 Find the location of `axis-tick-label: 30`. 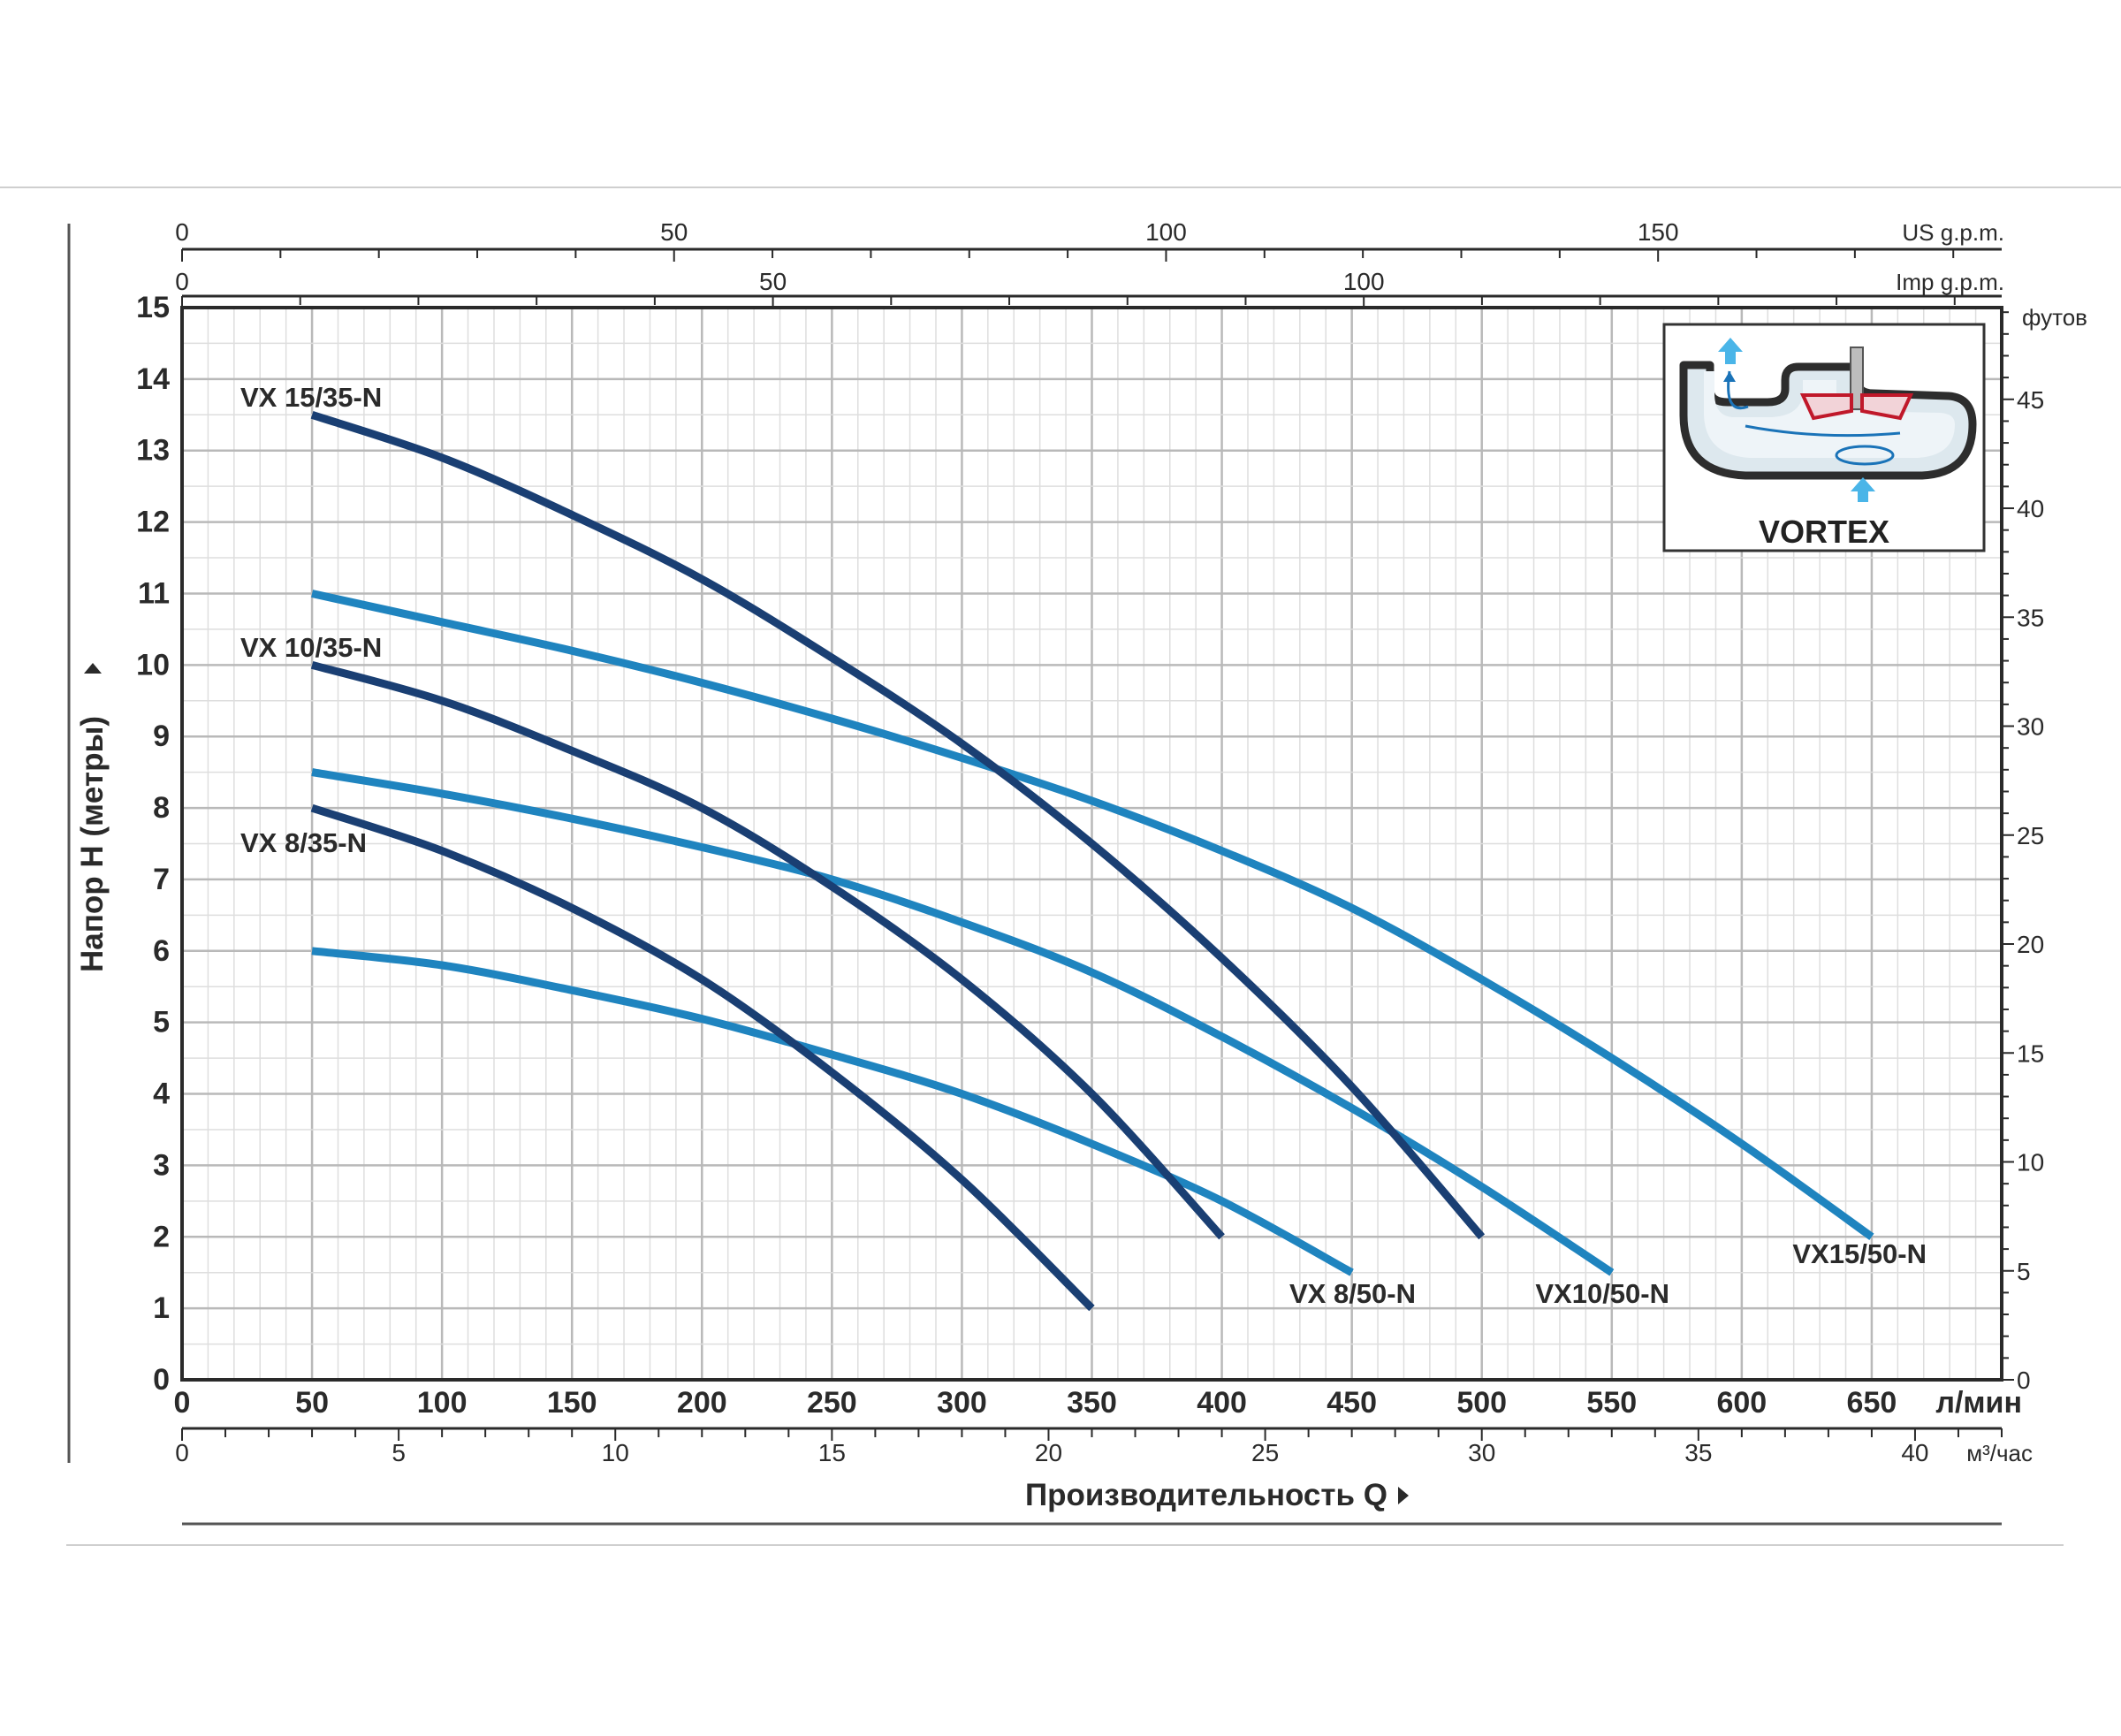

axis-tick-label: 30 is located at coordinates (1481, 1452).